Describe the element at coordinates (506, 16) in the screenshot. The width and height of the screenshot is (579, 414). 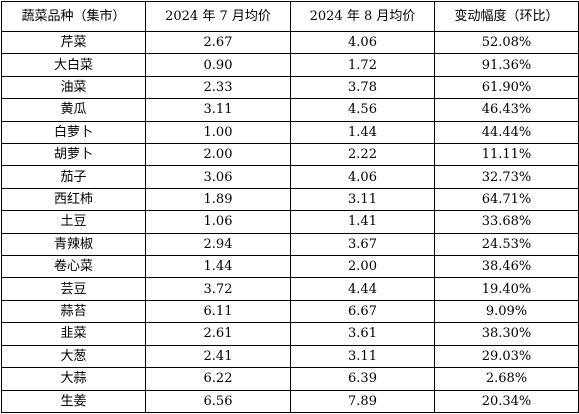
I see `header-change-rate: 变动幅度（环比）` at that location.